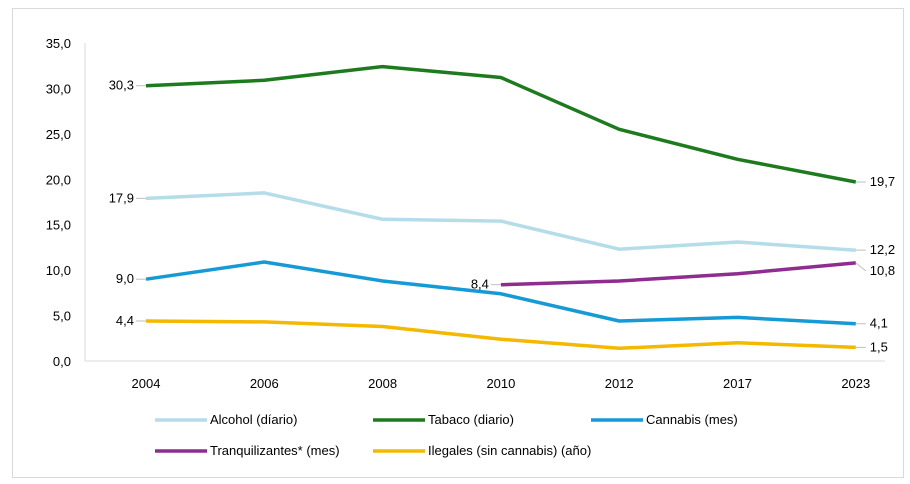 This screenshot has width=910, height=484. I want to click on data-label: 19,7, so click(882, 181).